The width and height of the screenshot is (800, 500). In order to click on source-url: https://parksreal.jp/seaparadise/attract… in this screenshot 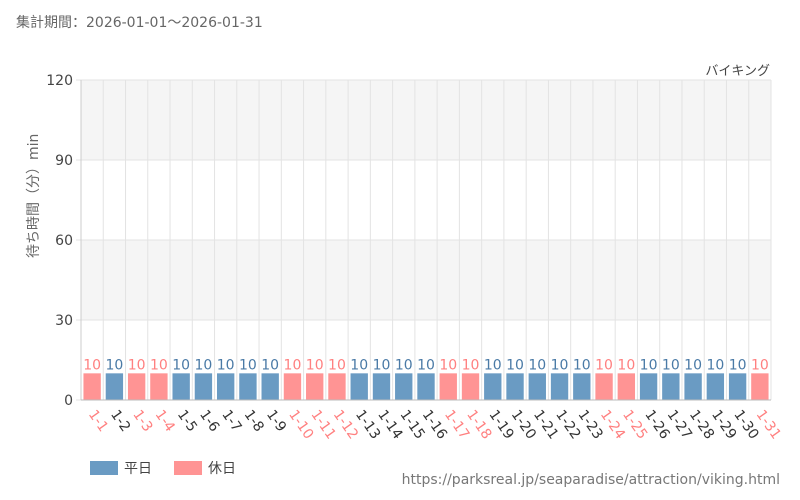, I will do `click(590, 480)`.